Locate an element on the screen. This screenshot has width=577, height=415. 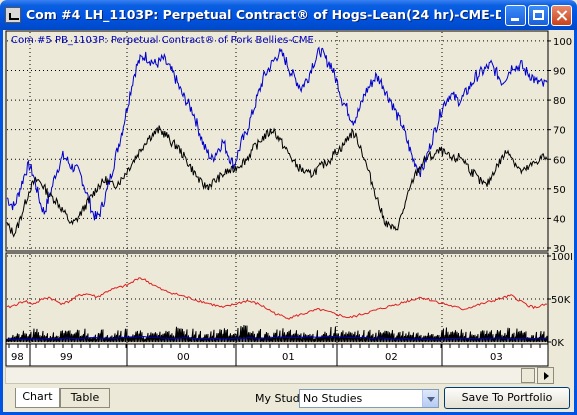
volume-tick-label: 50K is located at coordinates (561, 300).